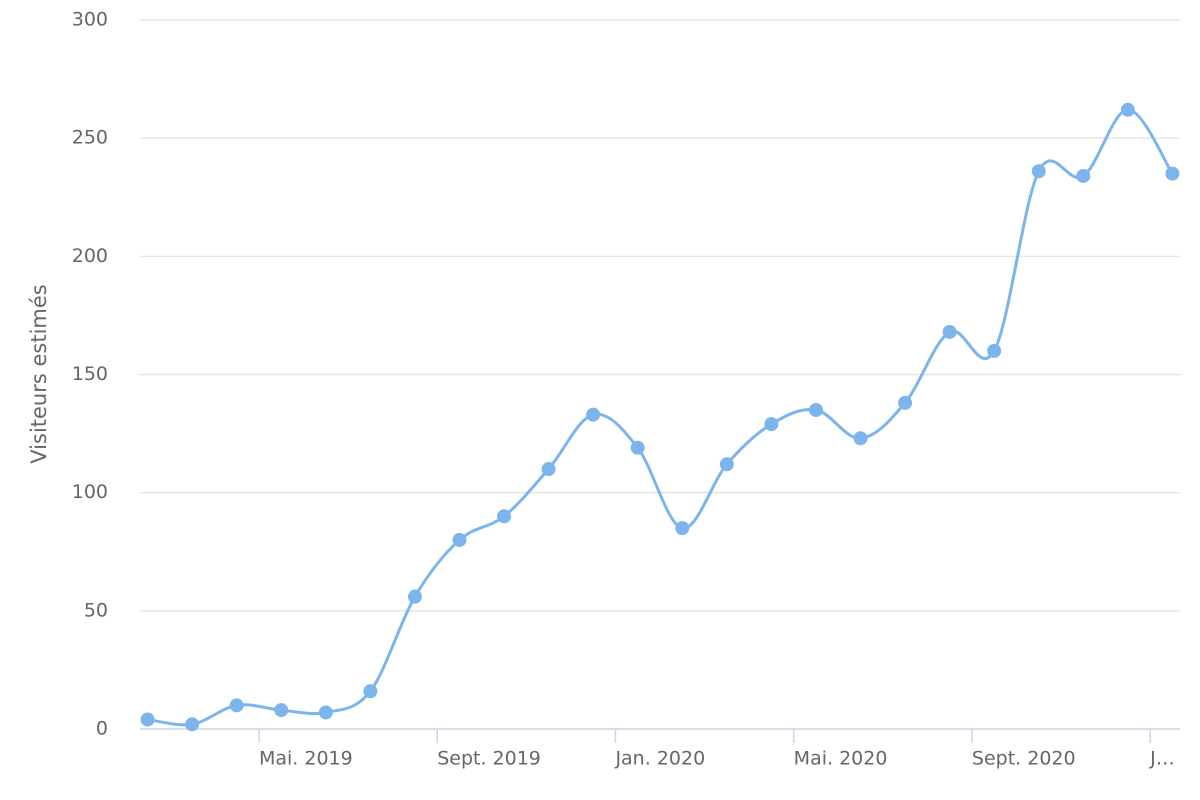 The image size is (1200, 800). What do you see at coordinates (489, 759) in the screenshot?
I see `x-tick-label: Sept. 2019` at bounding box center [489, 759].